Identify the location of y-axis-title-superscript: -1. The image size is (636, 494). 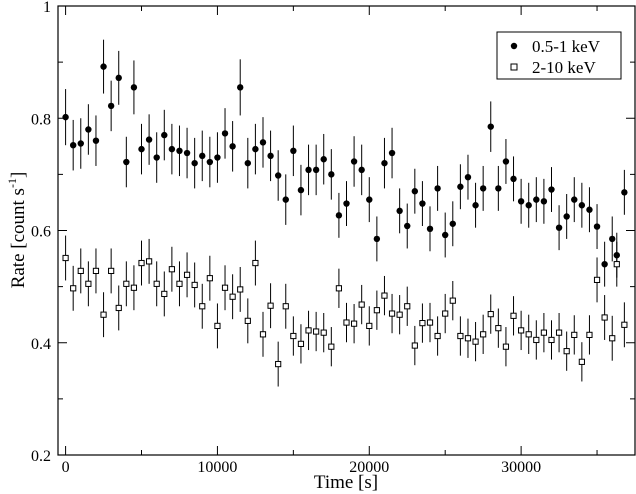
(12, 183).